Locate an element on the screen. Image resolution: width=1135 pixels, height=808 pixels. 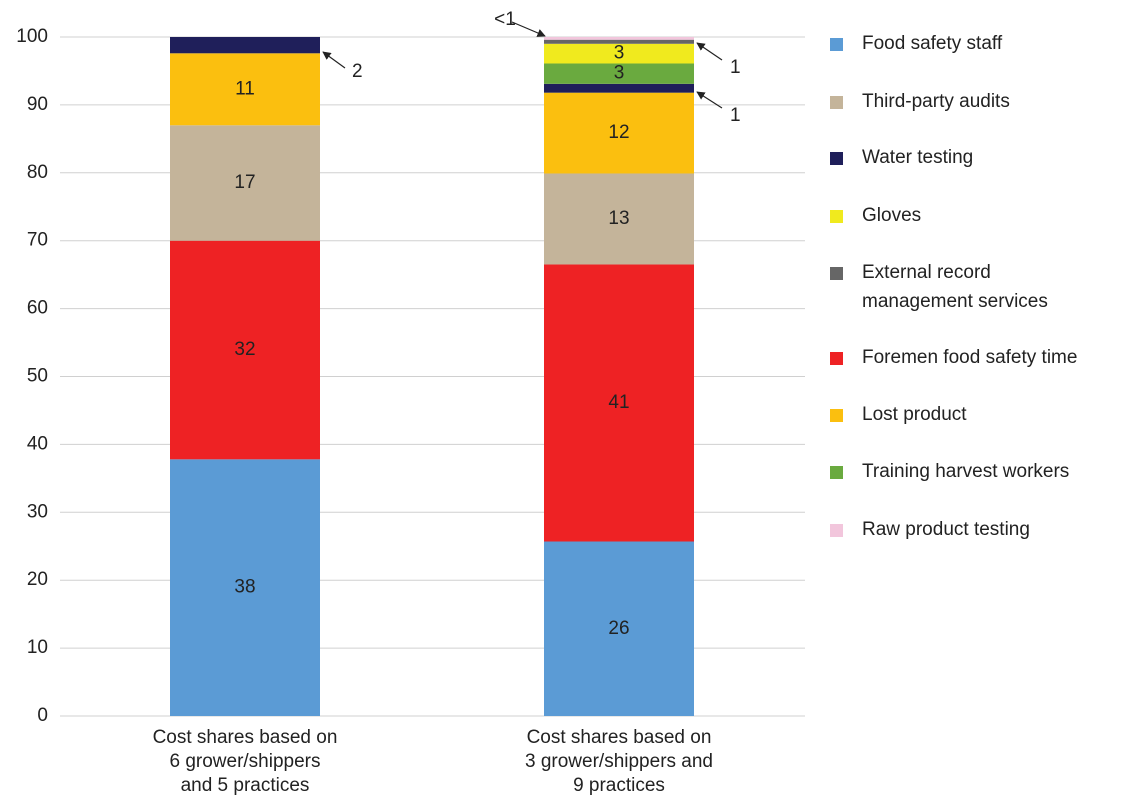
y-tick-label: 100 is located at coordinates (32, 36).